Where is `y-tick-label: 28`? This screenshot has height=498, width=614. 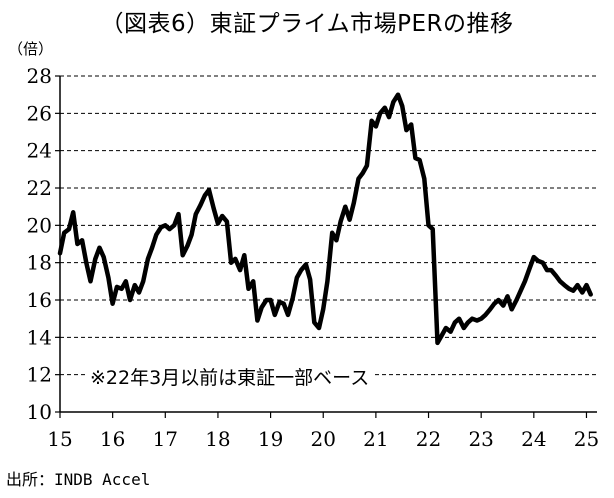 y-tick-label: 28 is located at coordinates (39, 76).